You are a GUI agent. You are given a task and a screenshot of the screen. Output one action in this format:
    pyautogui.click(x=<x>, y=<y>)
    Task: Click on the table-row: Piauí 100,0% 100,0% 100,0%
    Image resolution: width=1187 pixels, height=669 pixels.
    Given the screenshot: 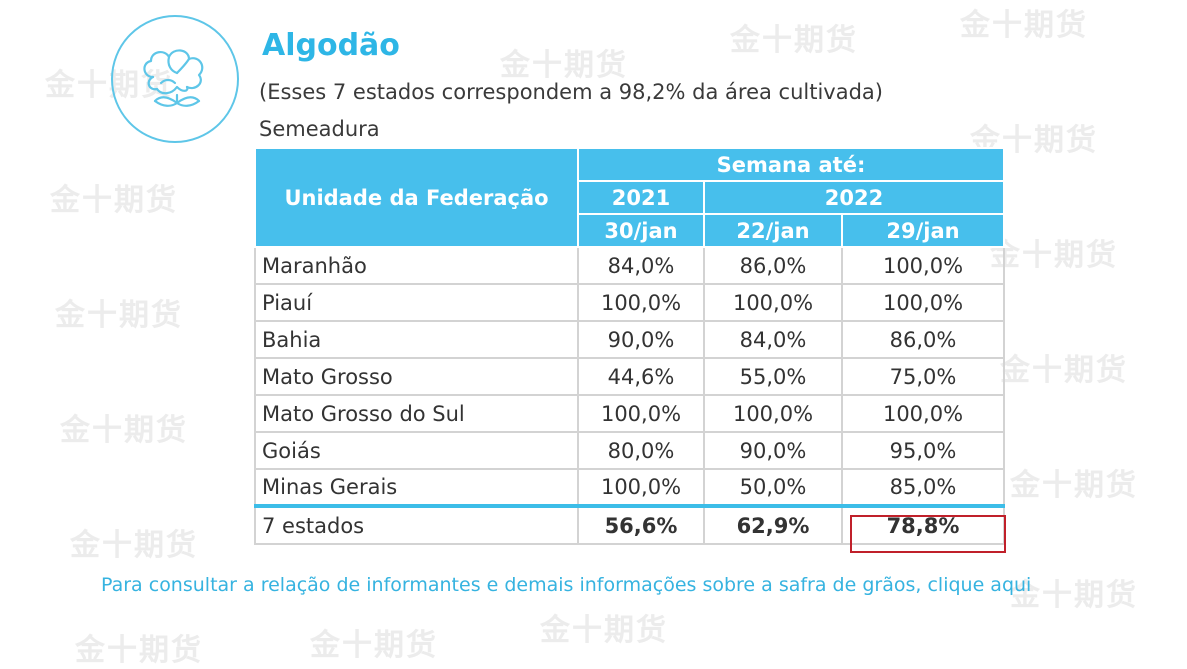 What is the action you would take?
    pyautogui.click(x=629, y=302)
    